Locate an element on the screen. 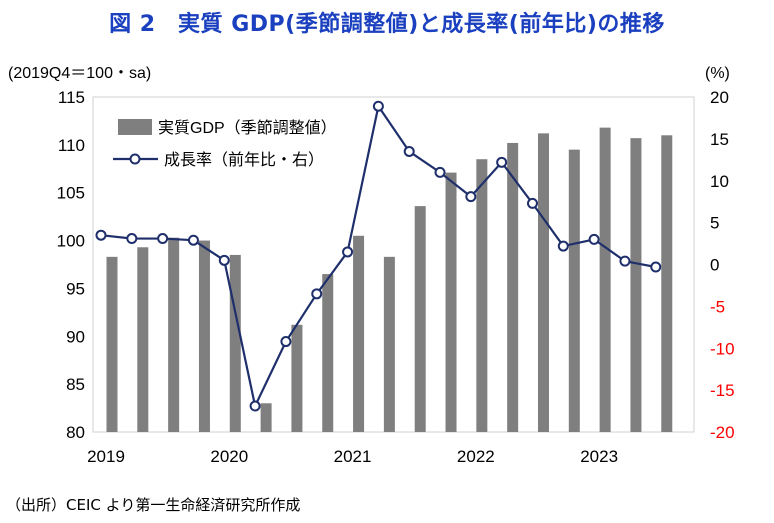  left-axis-tick-label: 85 is located at coordinates (75, 384).